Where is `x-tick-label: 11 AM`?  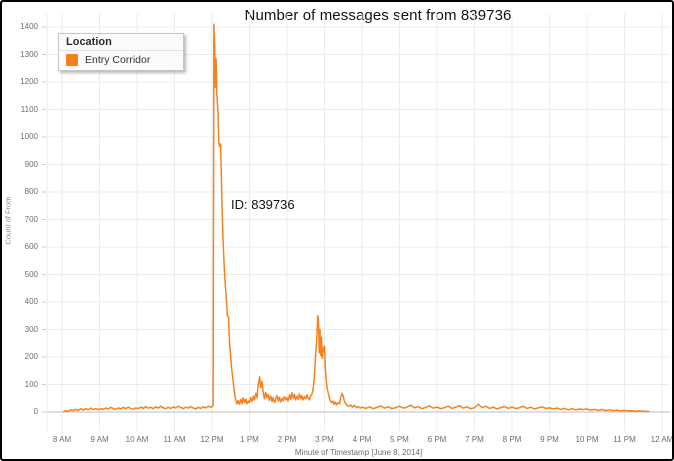 x-tick-label: 11 AM is located at coordinates (174, 439).